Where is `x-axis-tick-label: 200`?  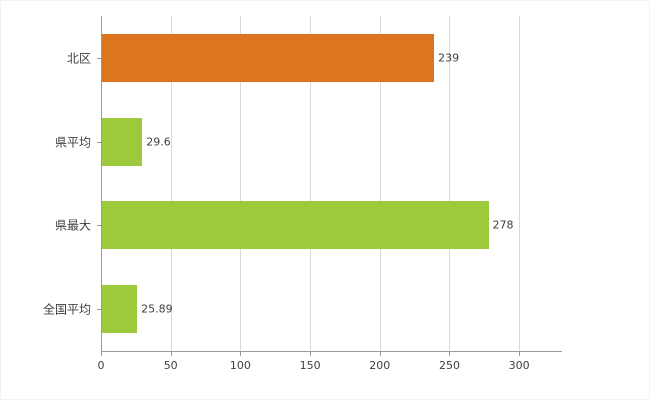
x-axis-tick-label: 200 is located at coordinates (380, 365).